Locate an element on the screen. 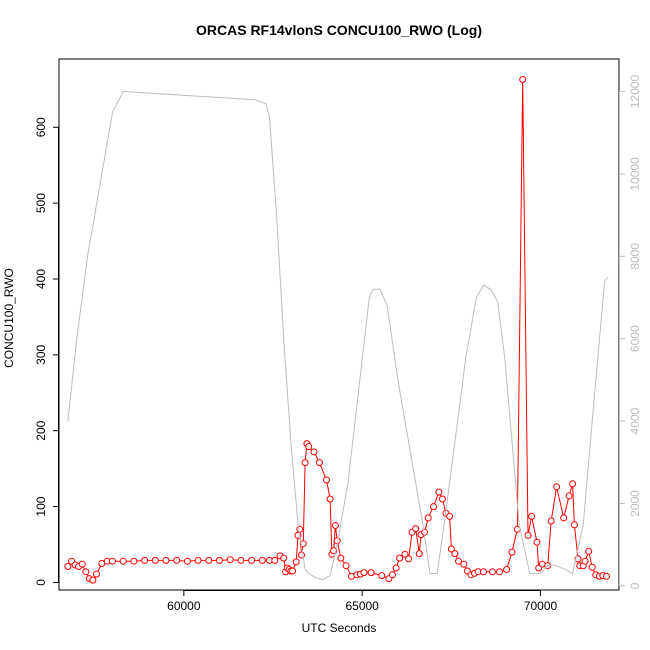 Image resolution: width=650 pixels, height=650 pixels. y-tick-label: 300 is located at coordinates (41, 355).